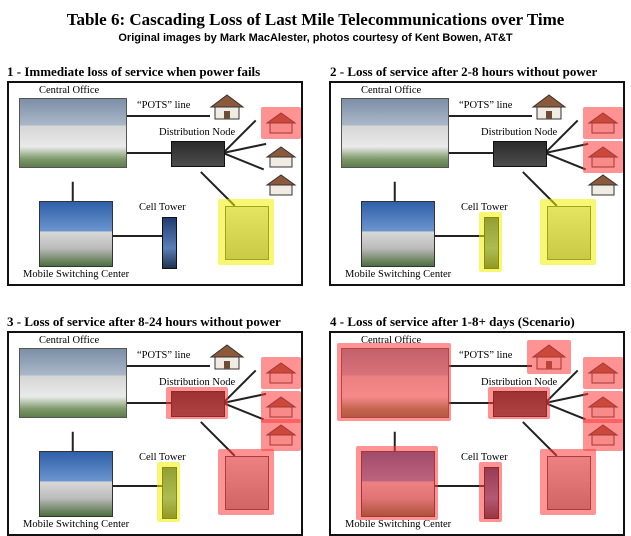 The width and height of the screenshot is (631, 536). I want to click on cell-tower-icon, so click(169, 243).